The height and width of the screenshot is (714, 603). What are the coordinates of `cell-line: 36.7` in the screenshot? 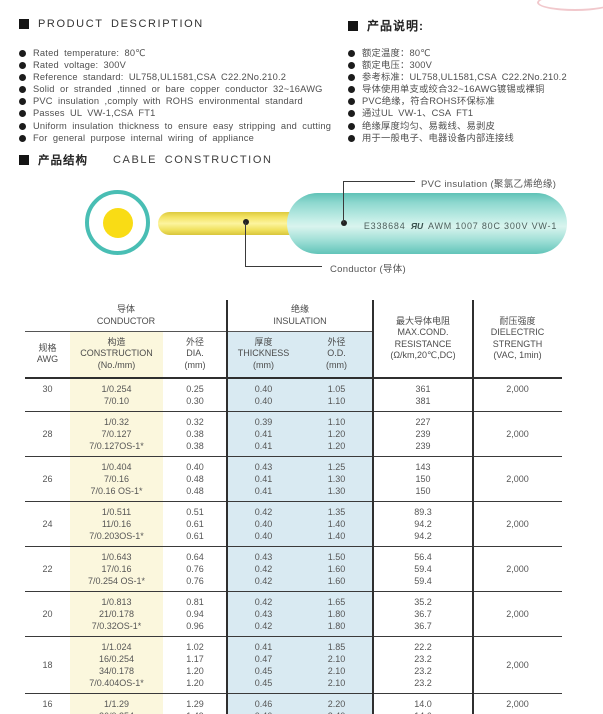 It's located at (423, 626).